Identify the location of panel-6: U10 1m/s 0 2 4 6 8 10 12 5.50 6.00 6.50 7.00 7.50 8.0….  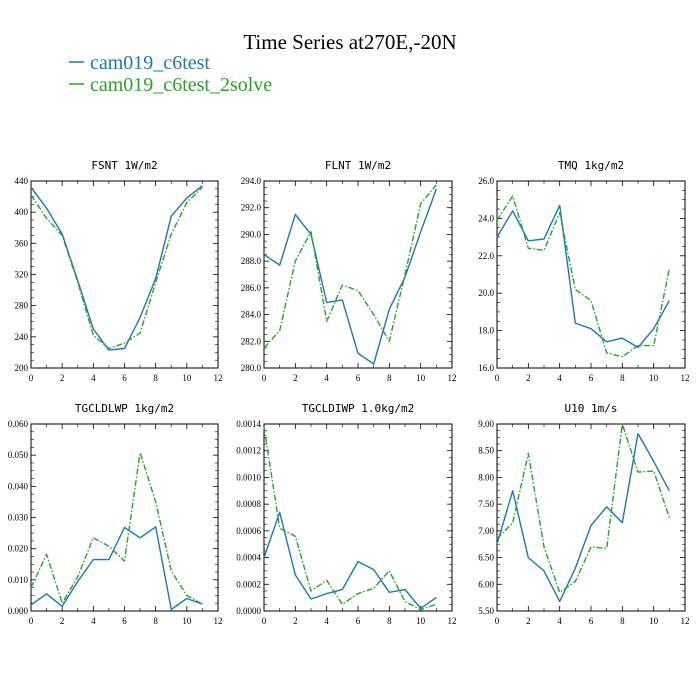
(583, 514).